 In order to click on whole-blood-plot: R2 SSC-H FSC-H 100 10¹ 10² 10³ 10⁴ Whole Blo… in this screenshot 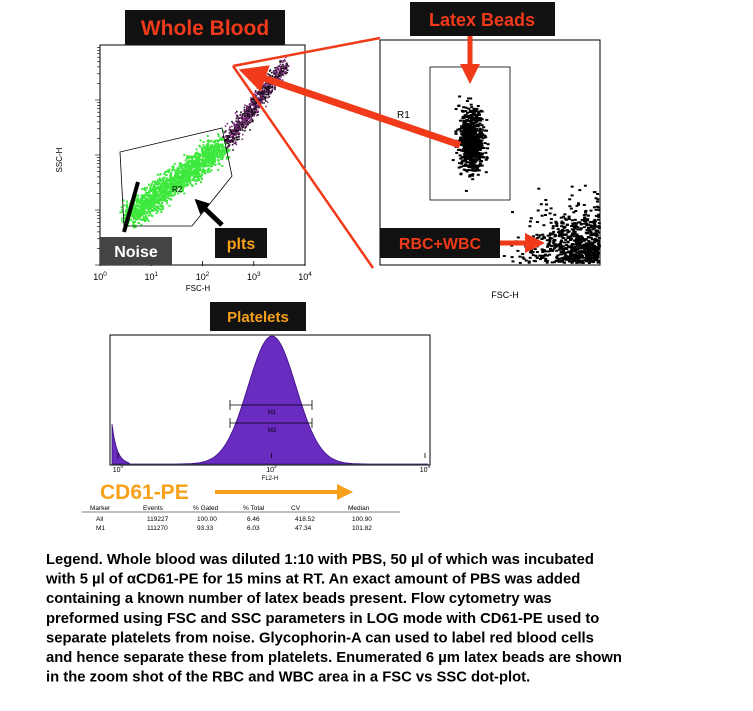, I will do `click(183, 151)`.